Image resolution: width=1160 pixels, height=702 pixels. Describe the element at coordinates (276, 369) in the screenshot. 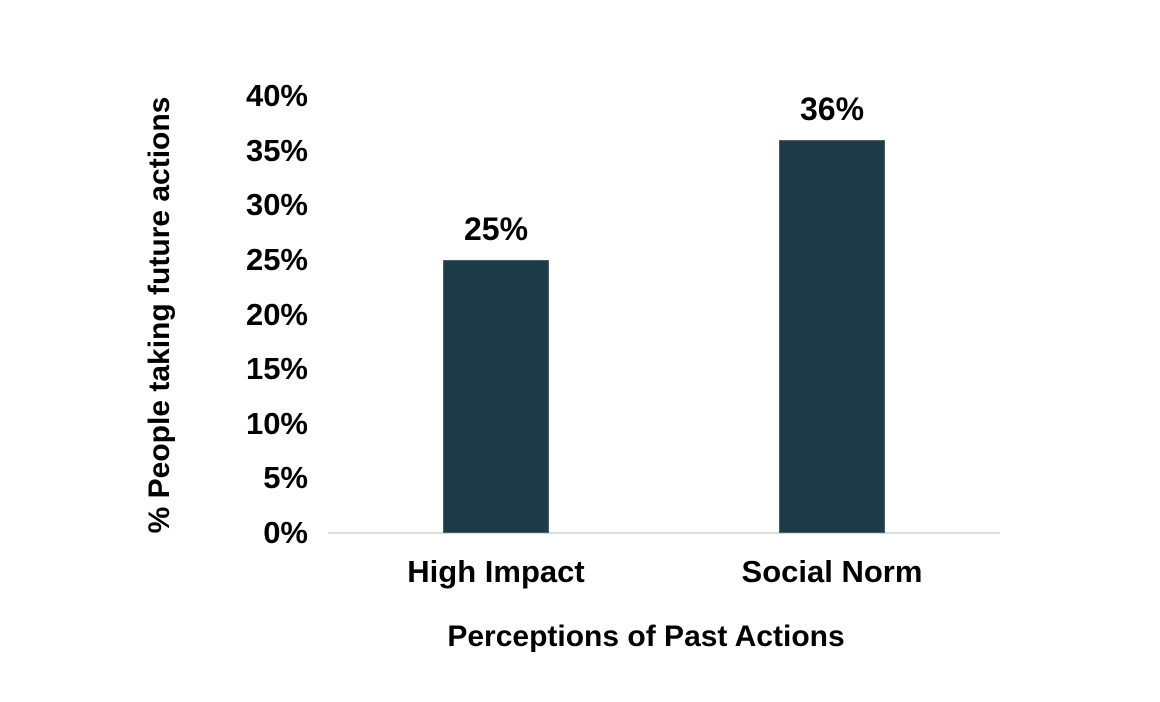

I see `y-tick-label: 15%` at that location.